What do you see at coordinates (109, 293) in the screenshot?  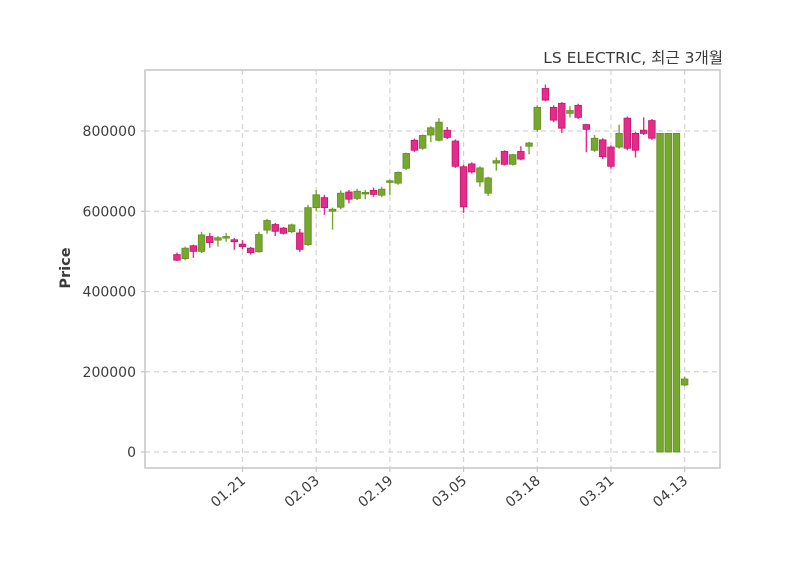 I see `y-tick-label: 400000` at bounding box center [109, 293].